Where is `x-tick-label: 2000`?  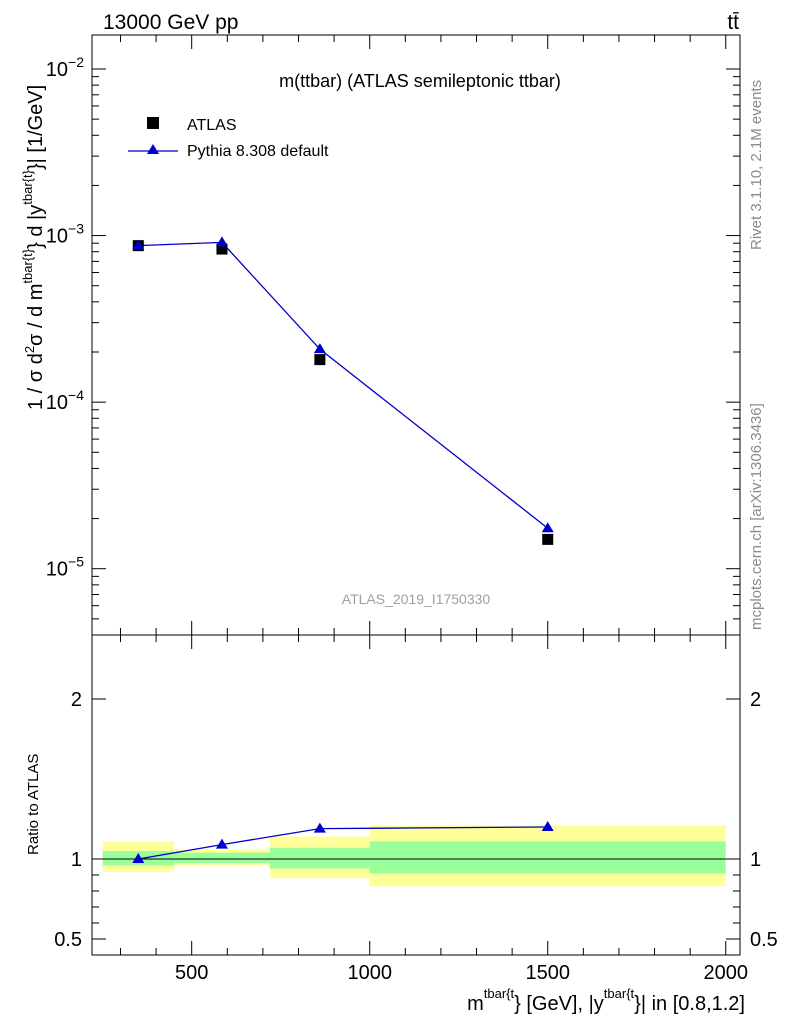 x-tick-label: 2000 is located at coordinates (726, 973).